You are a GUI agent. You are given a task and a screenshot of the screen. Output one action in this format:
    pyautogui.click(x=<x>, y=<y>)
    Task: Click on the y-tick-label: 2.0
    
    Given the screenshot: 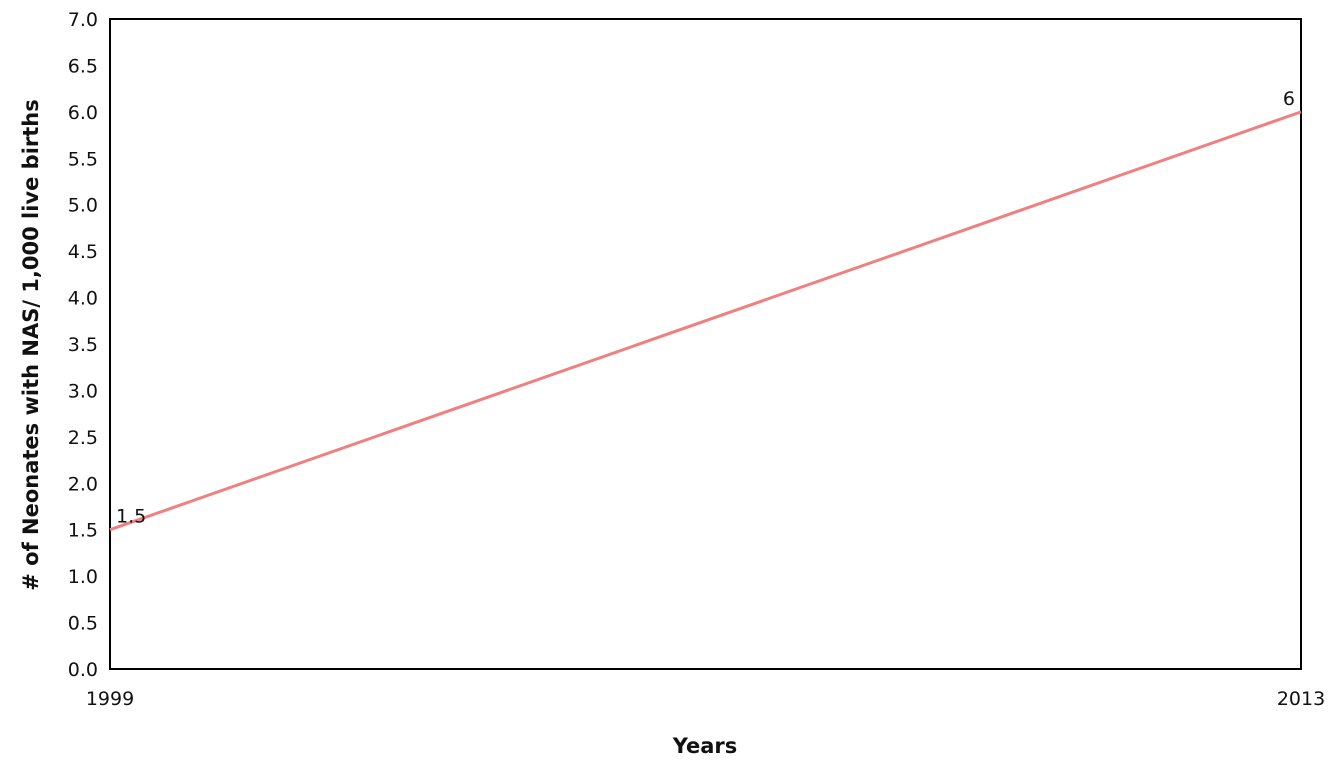 What is the action you would take?
    pyautogui.click(x=83, y=484)
    